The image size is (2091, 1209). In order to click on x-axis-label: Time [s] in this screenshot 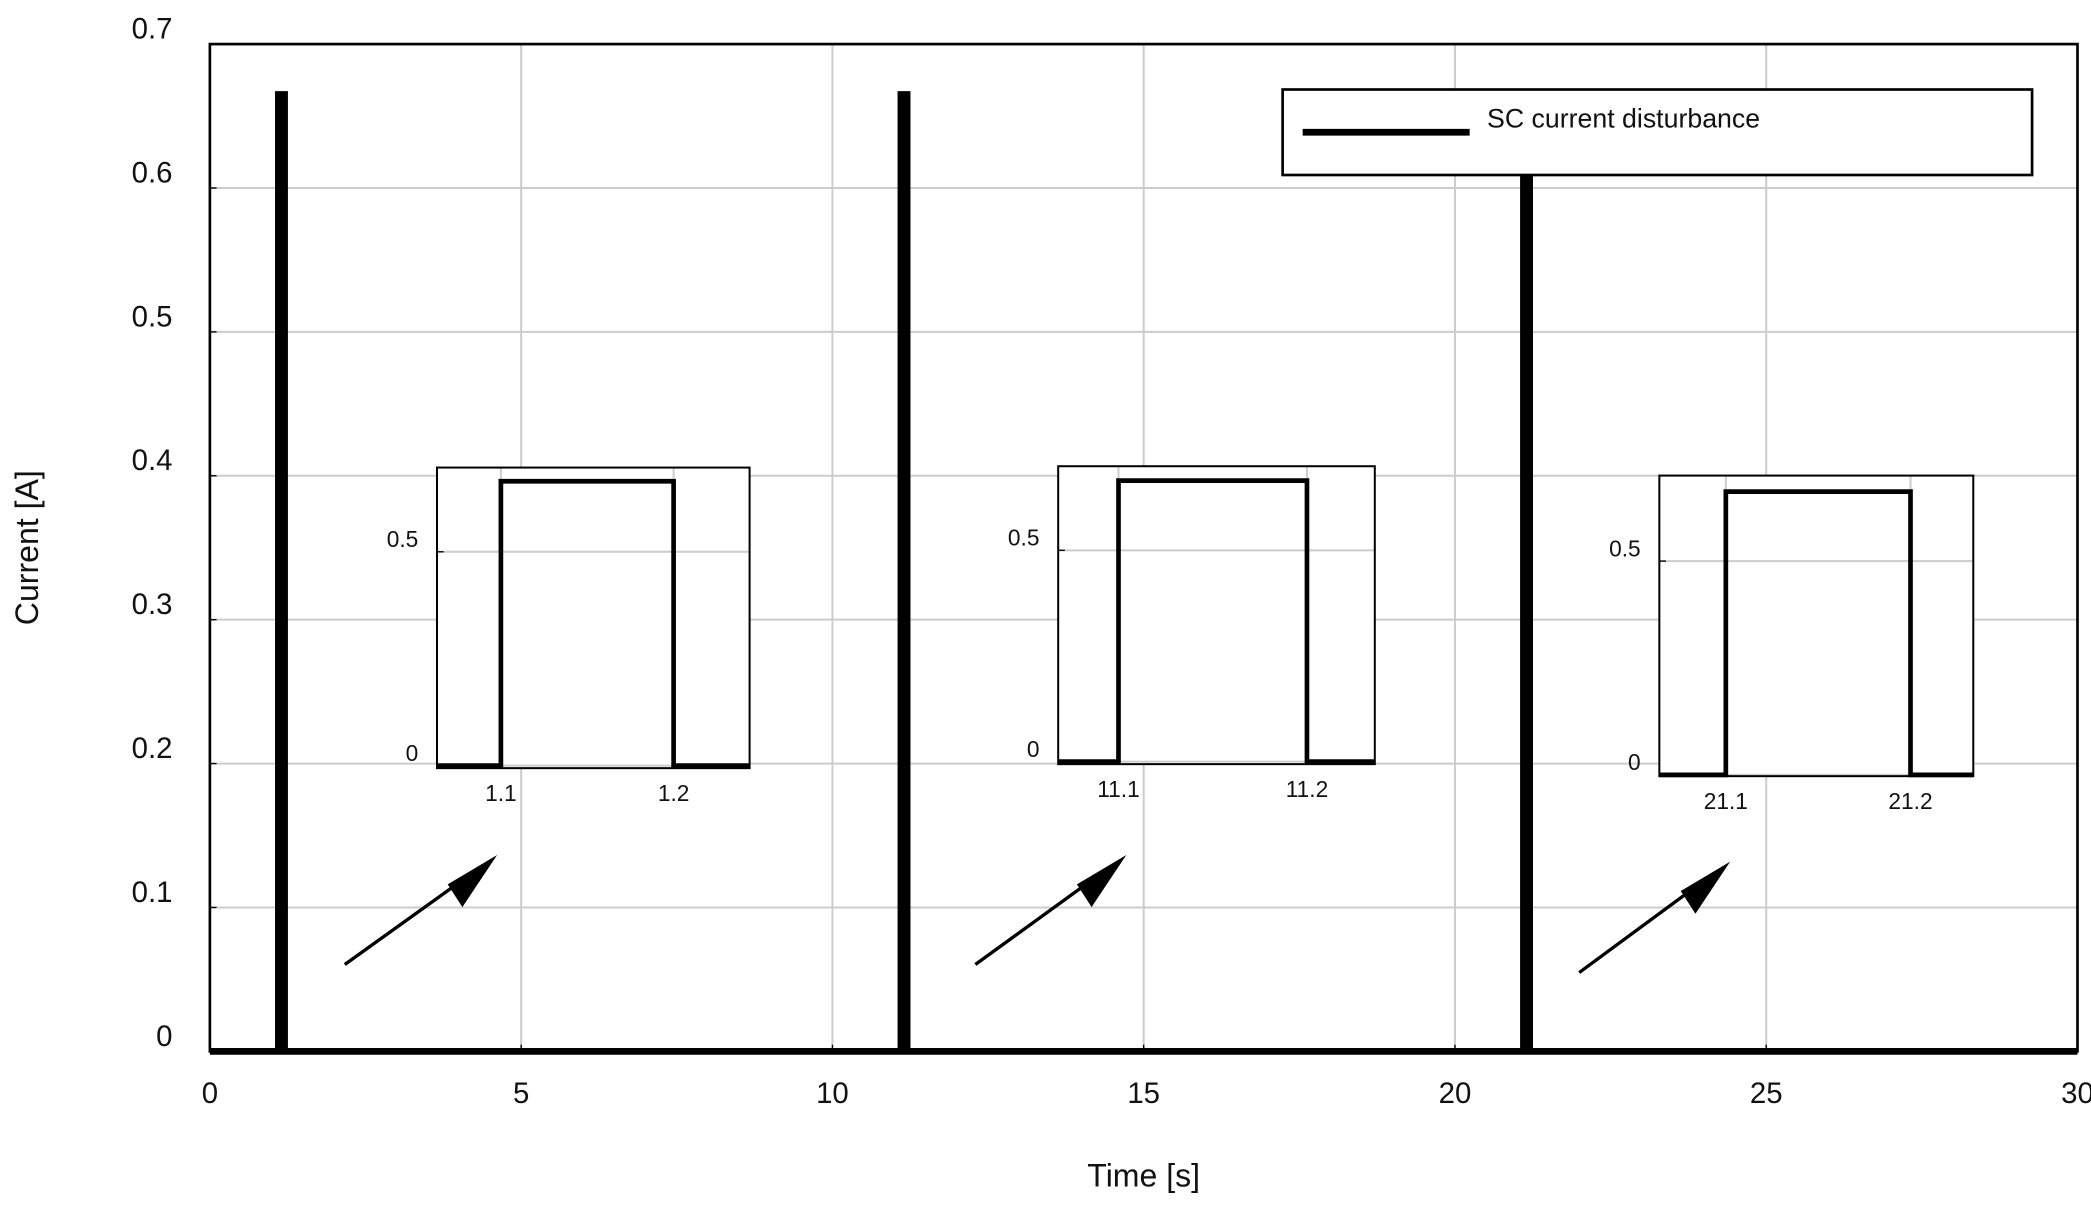, I will do `click(1143, 1176)`.